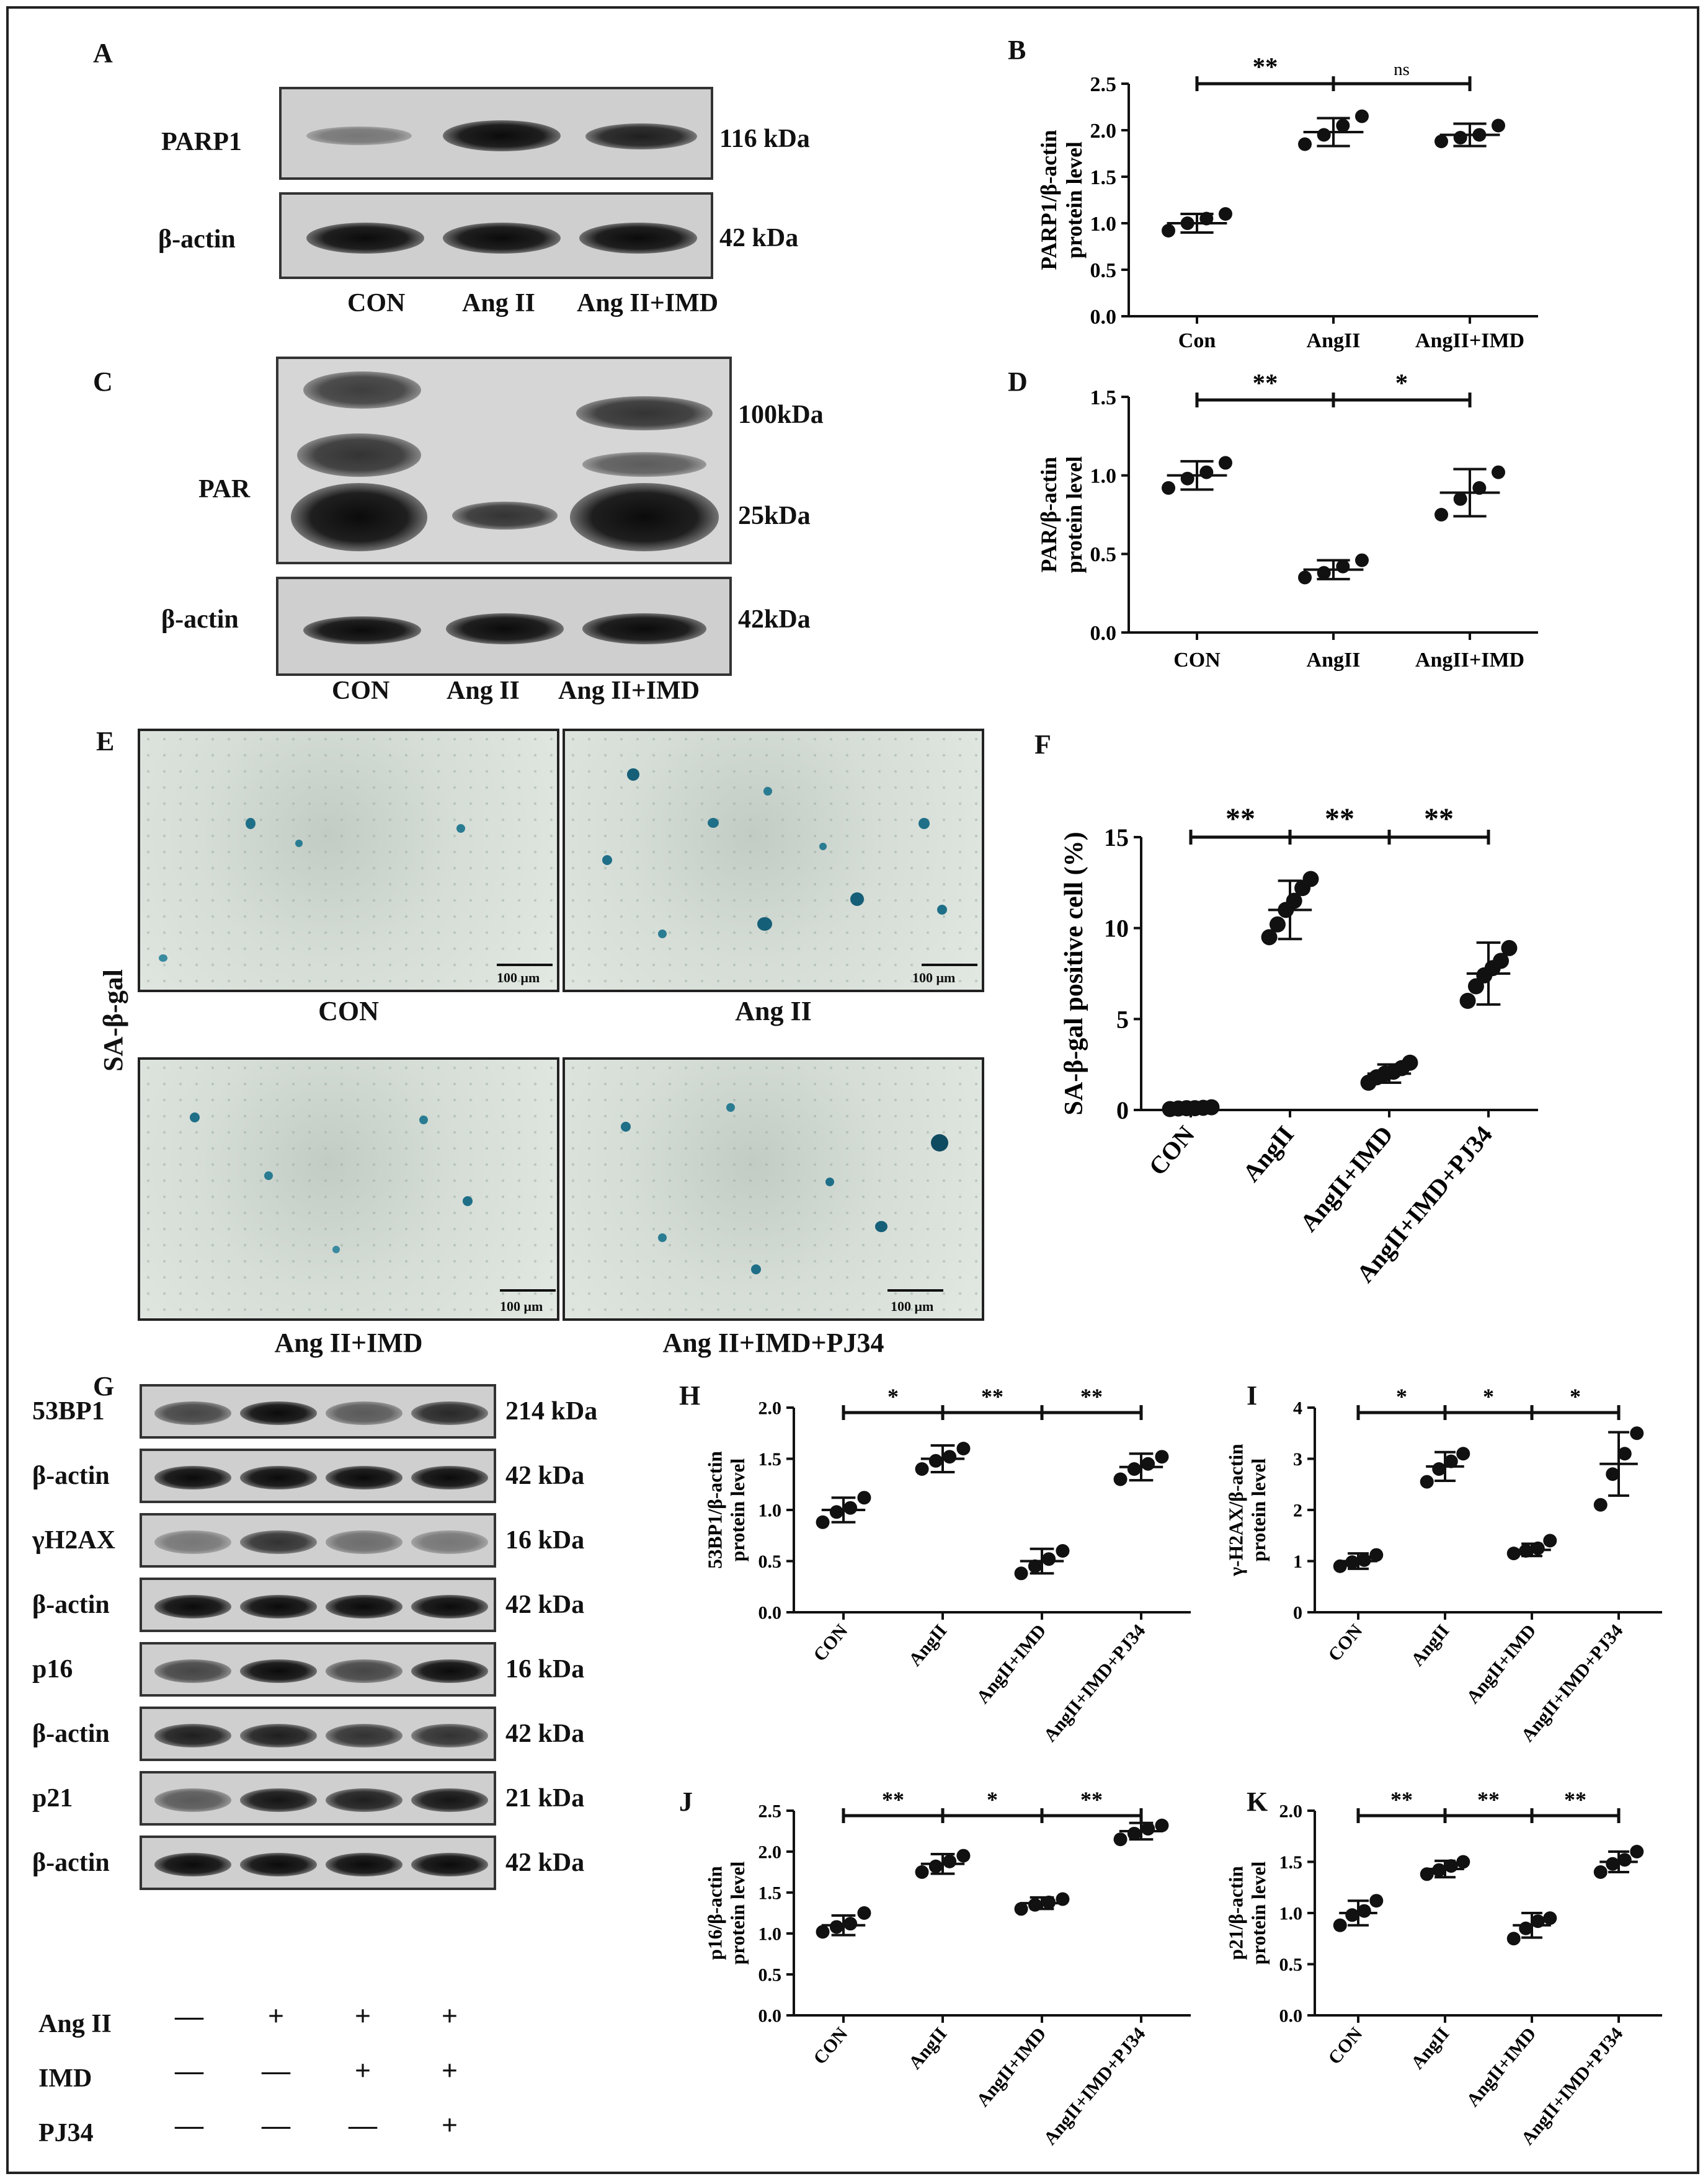  Describe the element at coordinates (496, 236) in the screenshot. I see `blot-actin-a` at that location.